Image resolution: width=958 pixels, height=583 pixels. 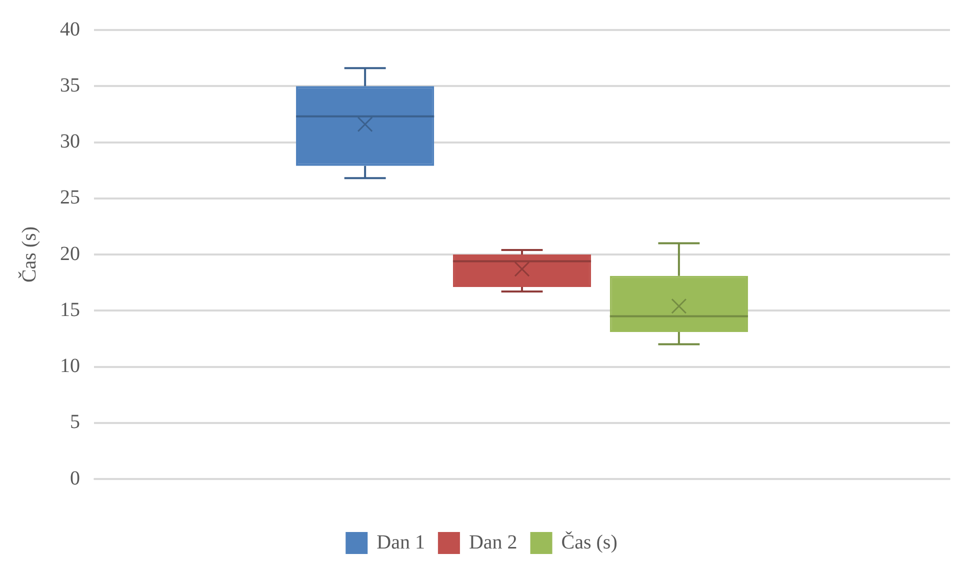 What do you see at coordinates (28, 254) in the screenshot?
I see `y-axis-title: Čas (s)` at bounding box center [28, 254].